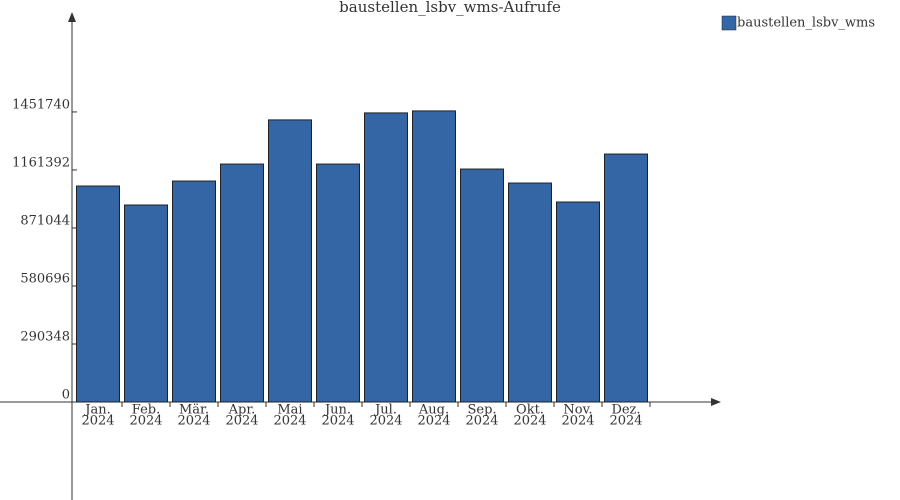 The image size is (900, 500). Describe the element at coordinates (66, 395) in the screenshot. I see `y-tick-label: 0` at that location.